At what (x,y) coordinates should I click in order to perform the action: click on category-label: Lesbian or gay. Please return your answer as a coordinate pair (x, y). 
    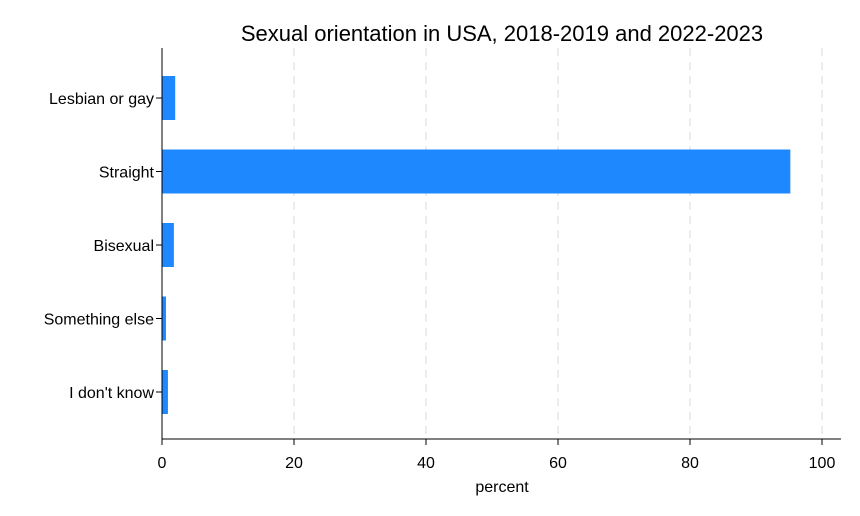
    Looking at the image, I should click on (101, 99).